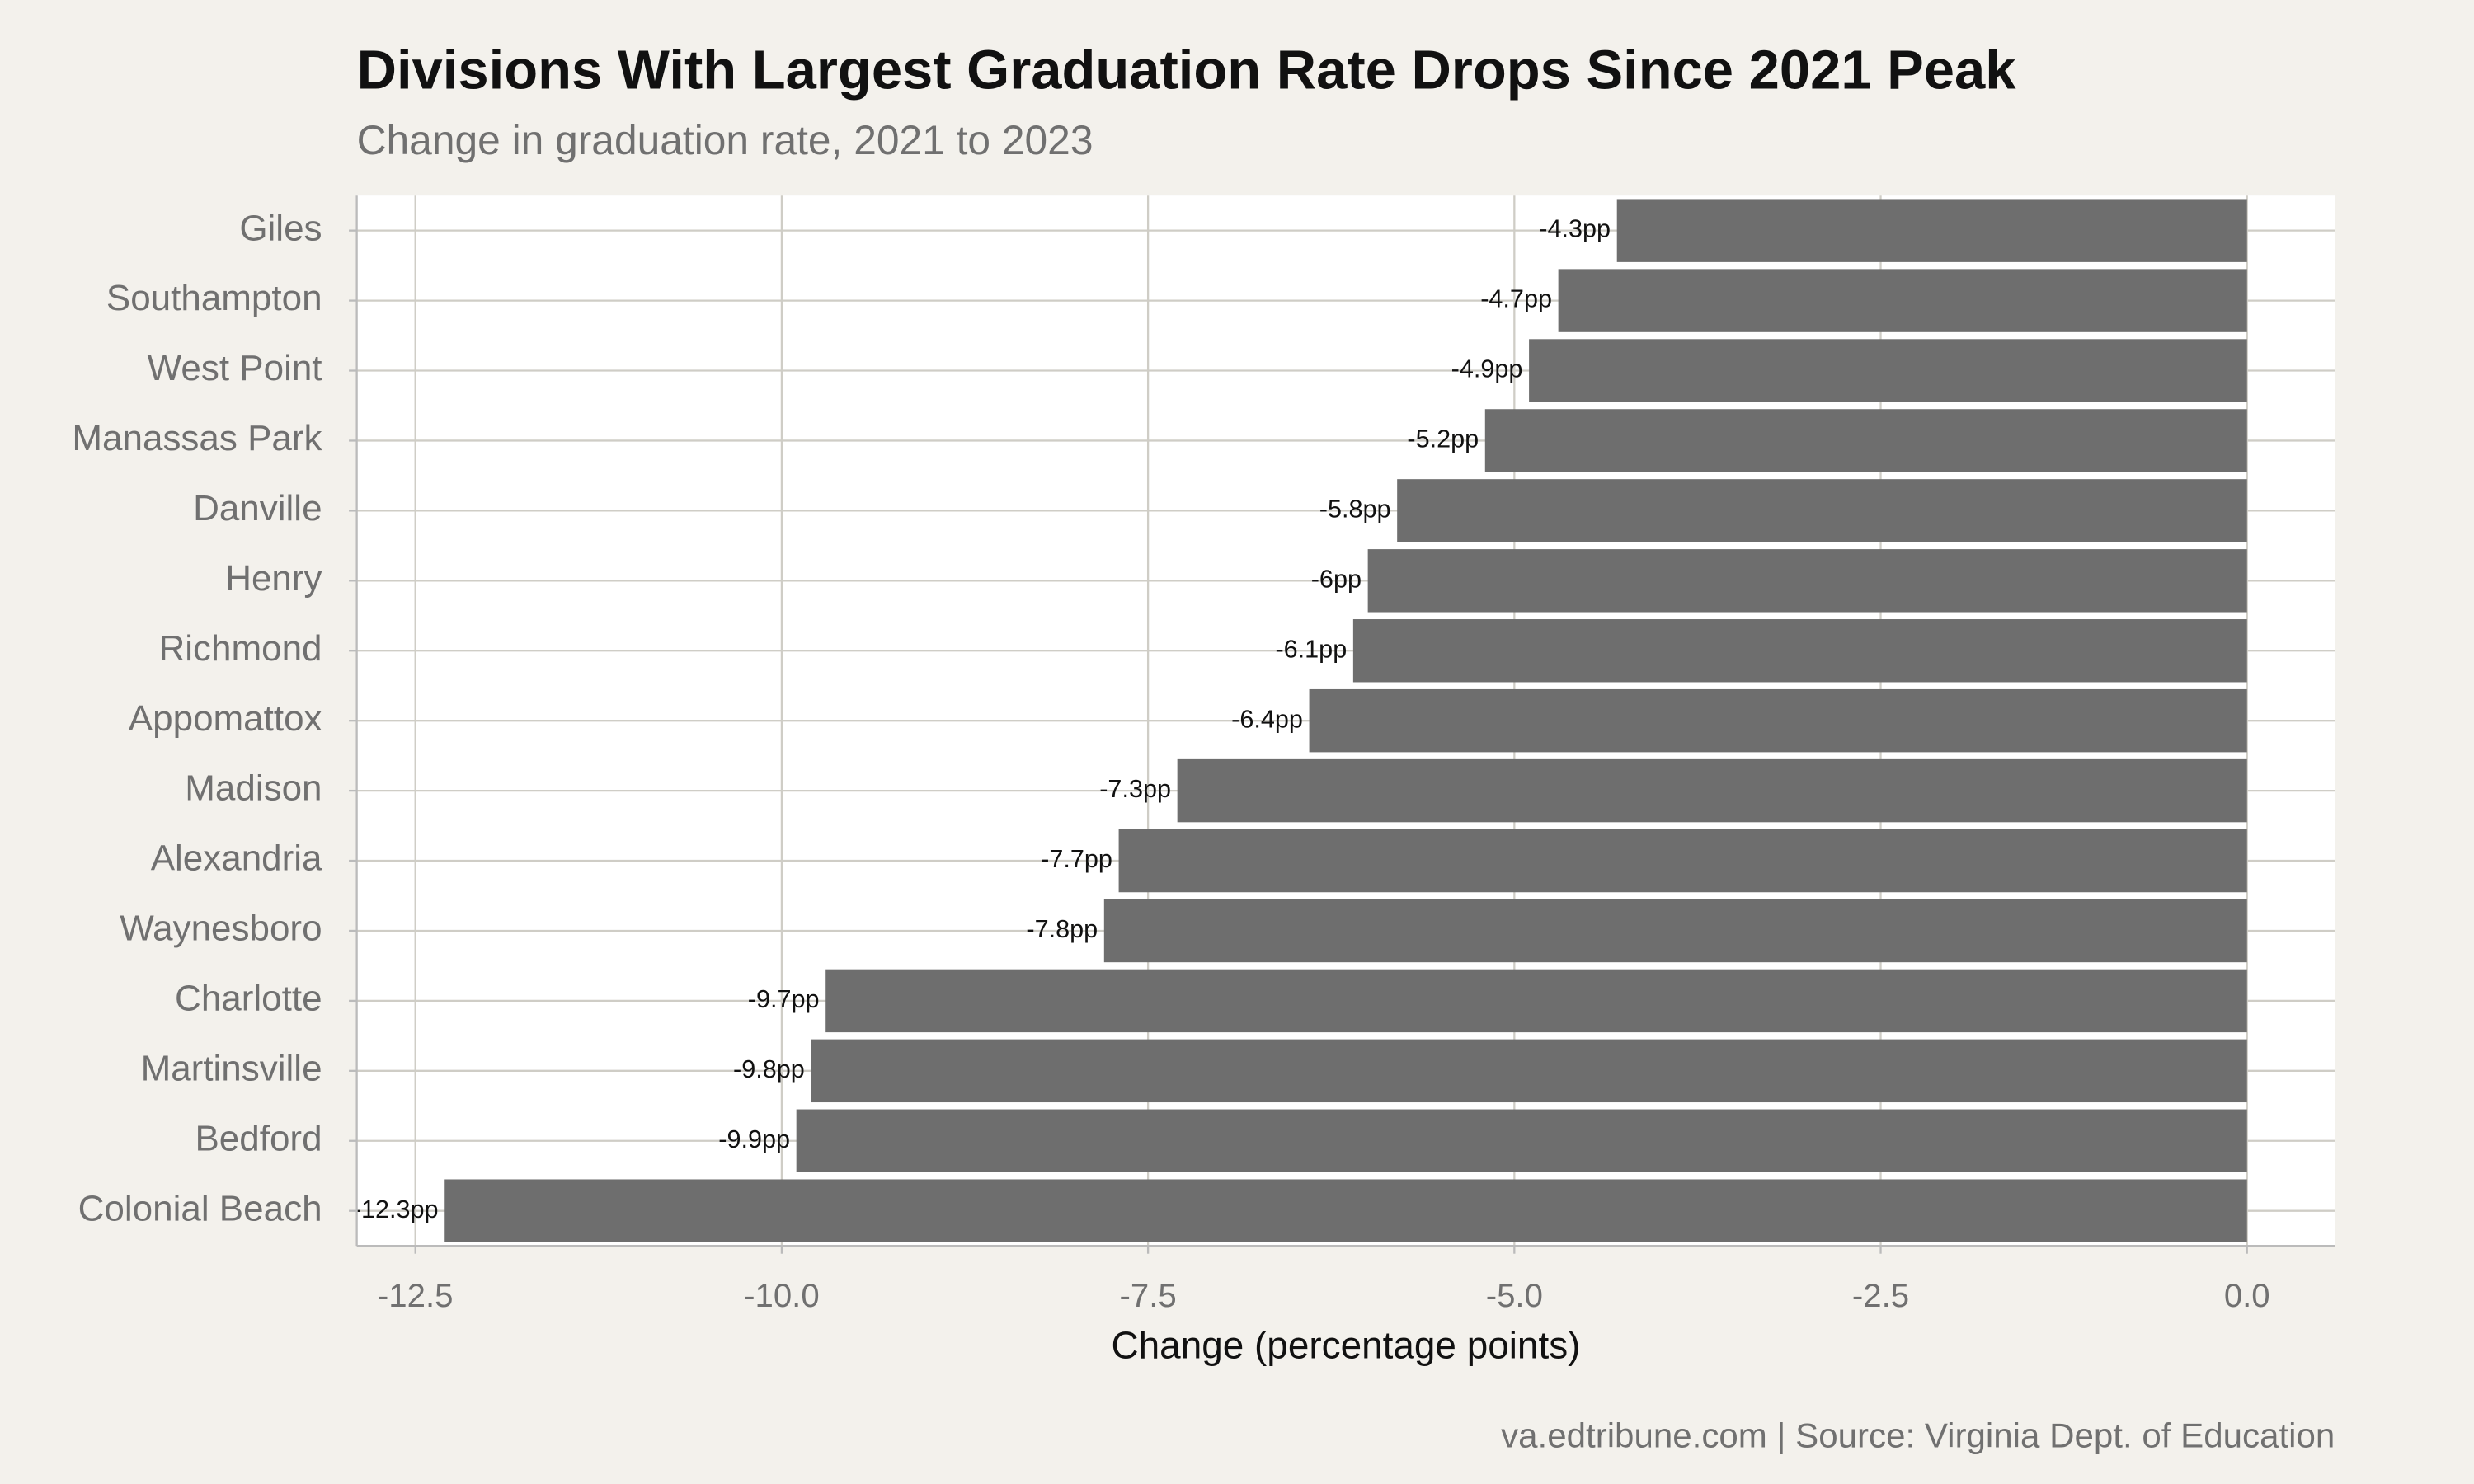 This screenshot has height=1484, width=2474. I want to click on value-label: -7.7pp, so click(1076, 859).